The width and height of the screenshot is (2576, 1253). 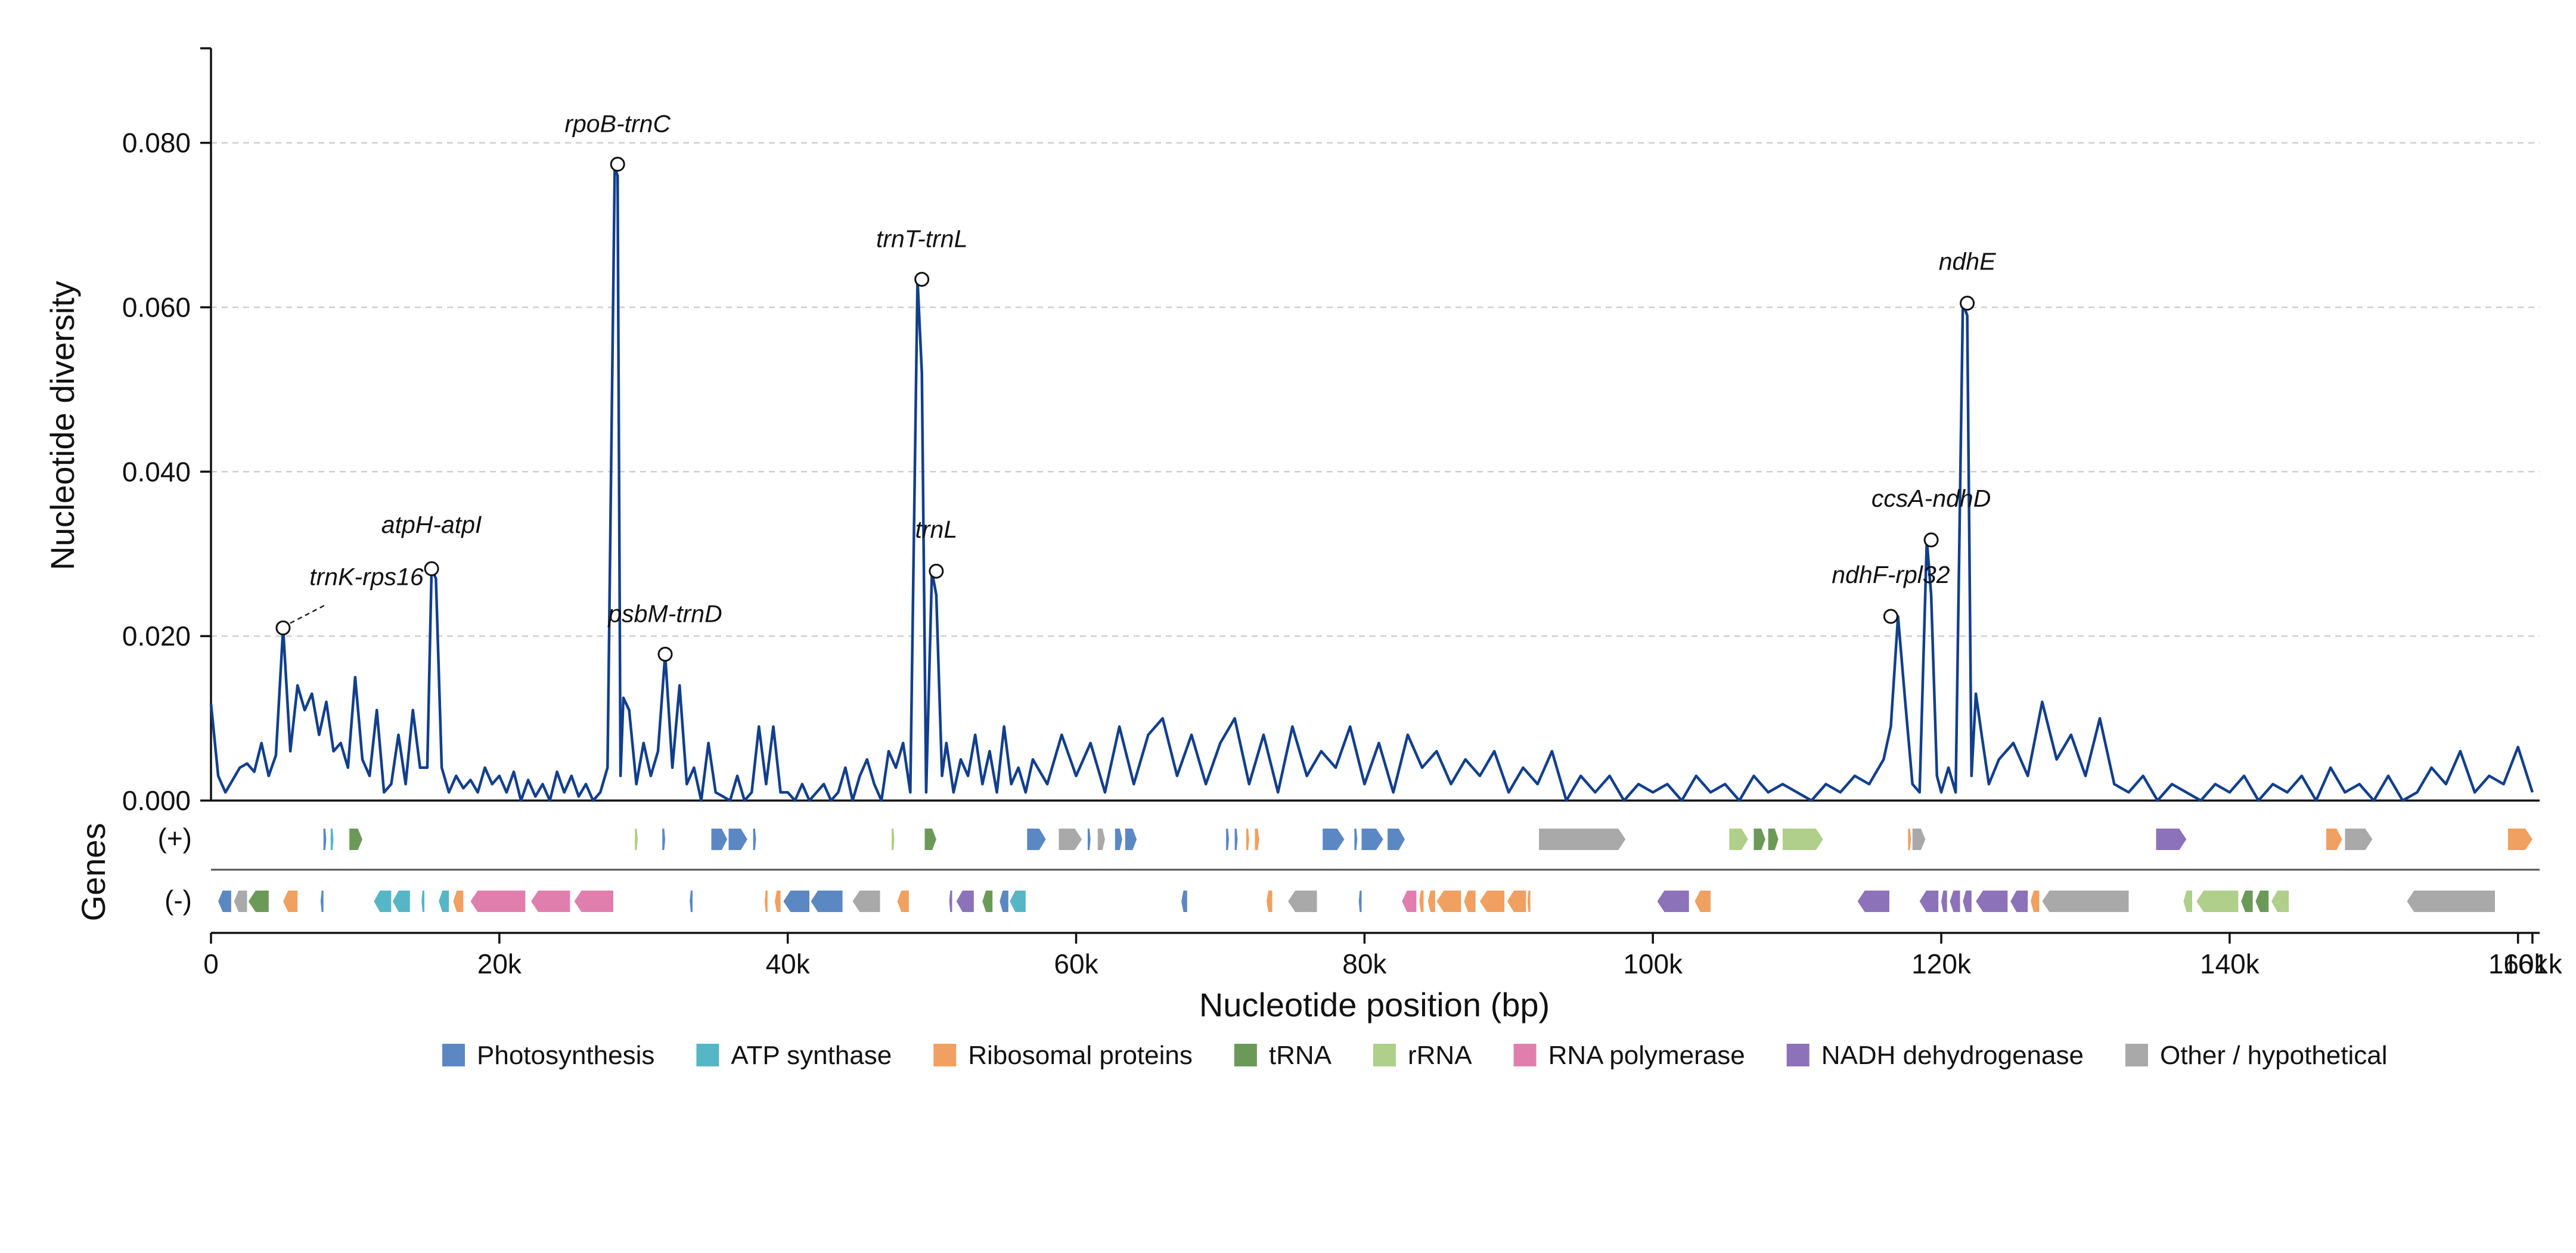 What do you see at coordinates (1365, 963) in the screenshot?
I see `x-tick-label: 80k` at bounding box center [1365, 963].